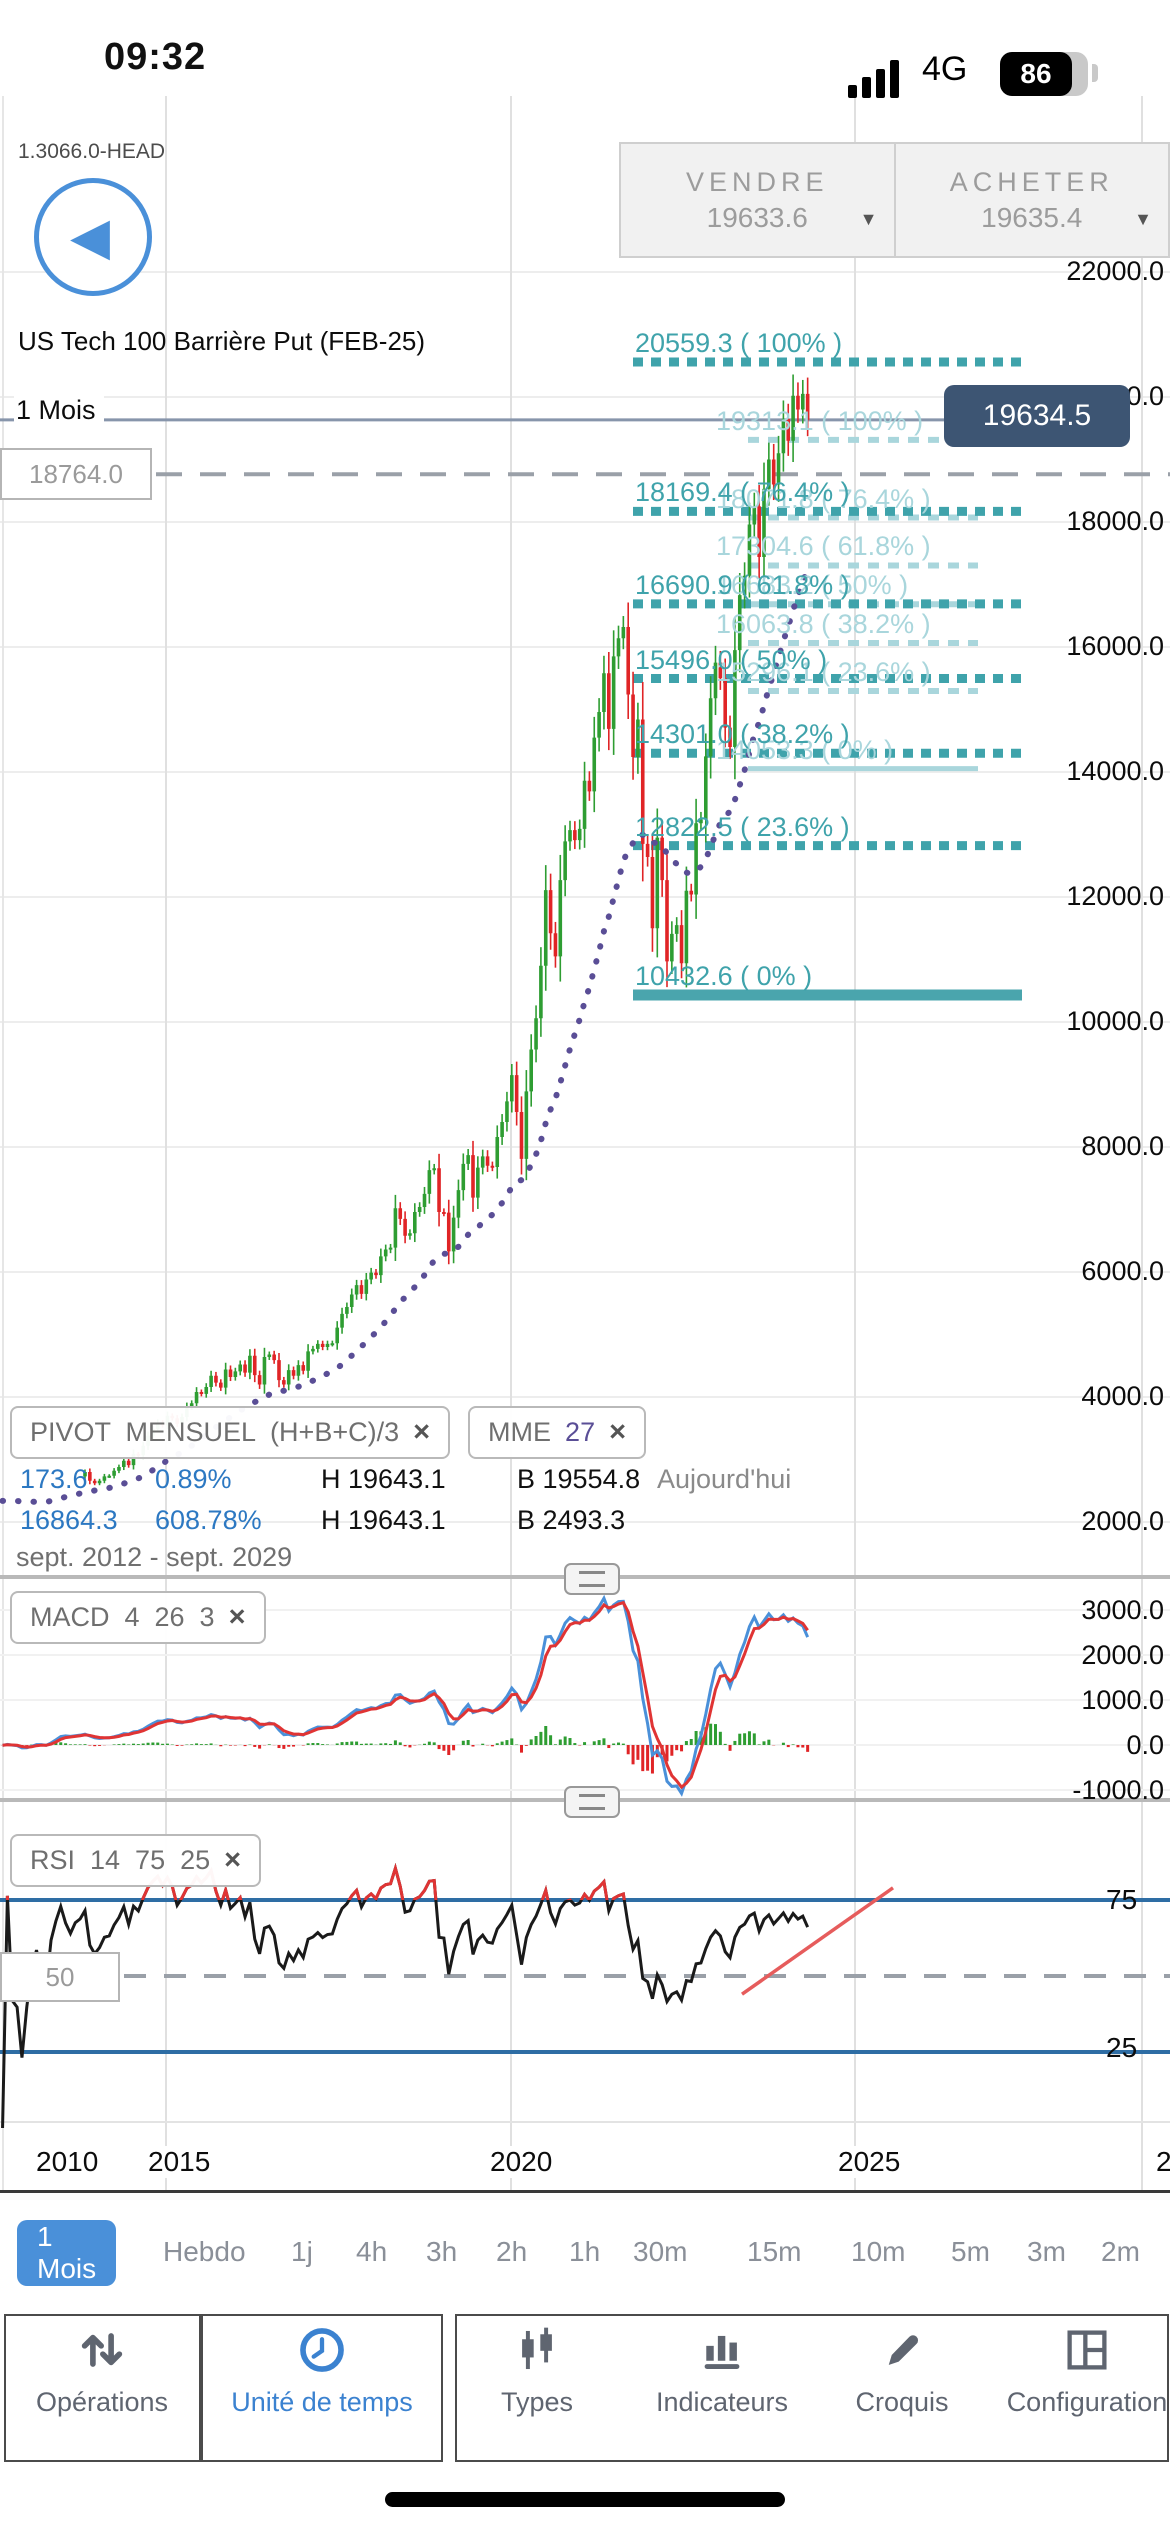 The image size is (1170, 2532). What do you see at coordinates (878, 2251) in the screenshot?
I see `timeframe-10m: 10m` at bounding box center [878, 2251].